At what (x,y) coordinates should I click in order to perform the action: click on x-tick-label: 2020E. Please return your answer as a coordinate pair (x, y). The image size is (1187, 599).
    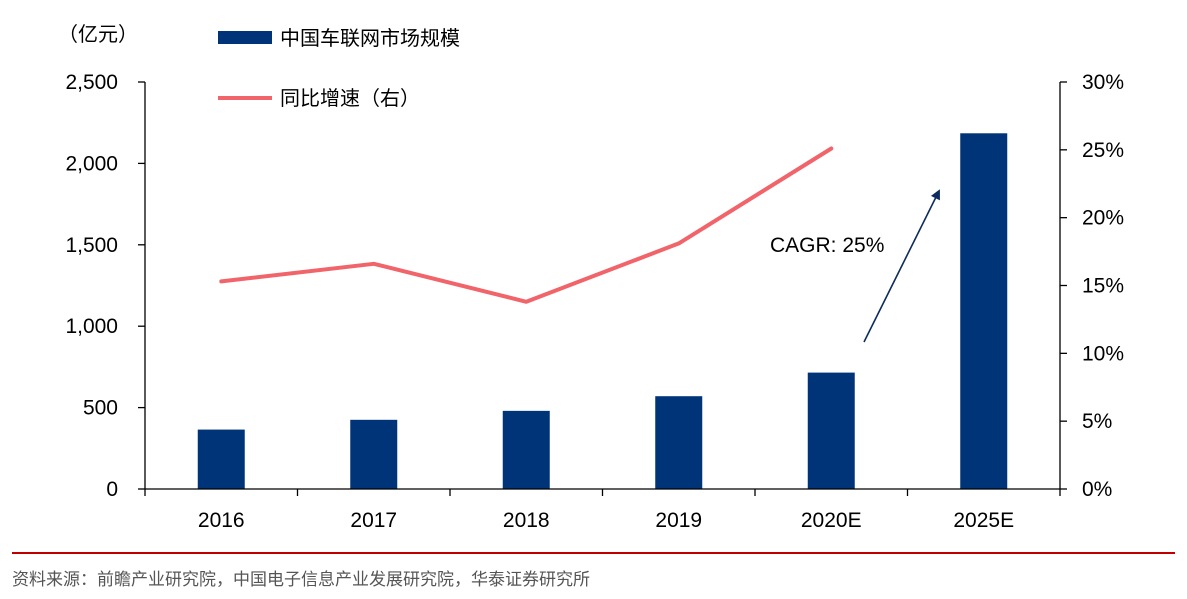
    Looking at the image, I should click on (831, 520).